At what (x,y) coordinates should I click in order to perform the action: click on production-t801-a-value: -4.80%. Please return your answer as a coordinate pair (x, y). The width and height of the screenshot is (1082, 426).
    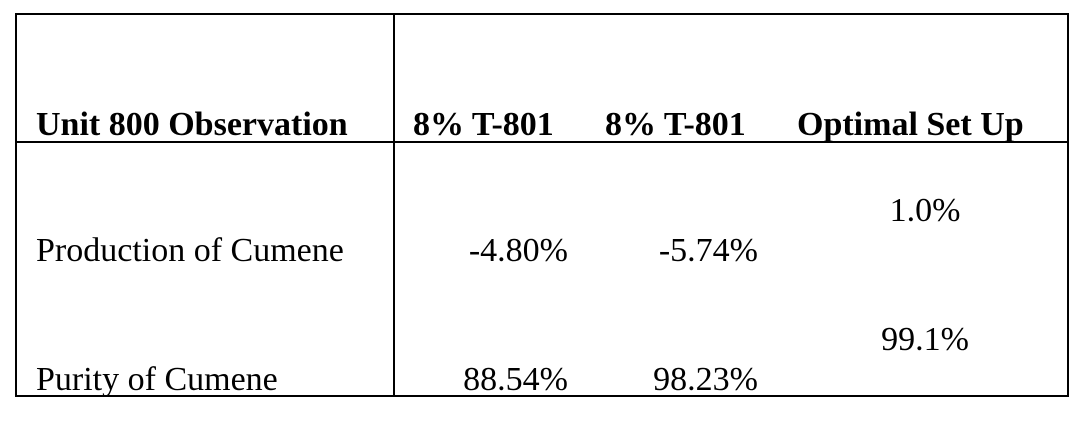
    Looking at the image, I should click on (518, 250).